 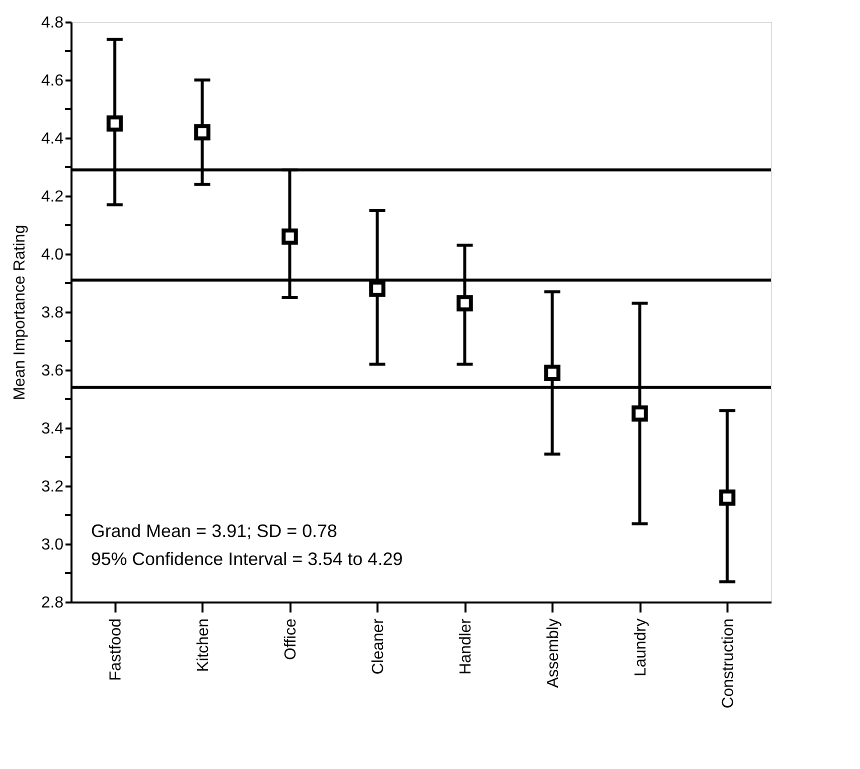 I want to click on x-tick-label: Fastfood, so click(x=115, y=649).